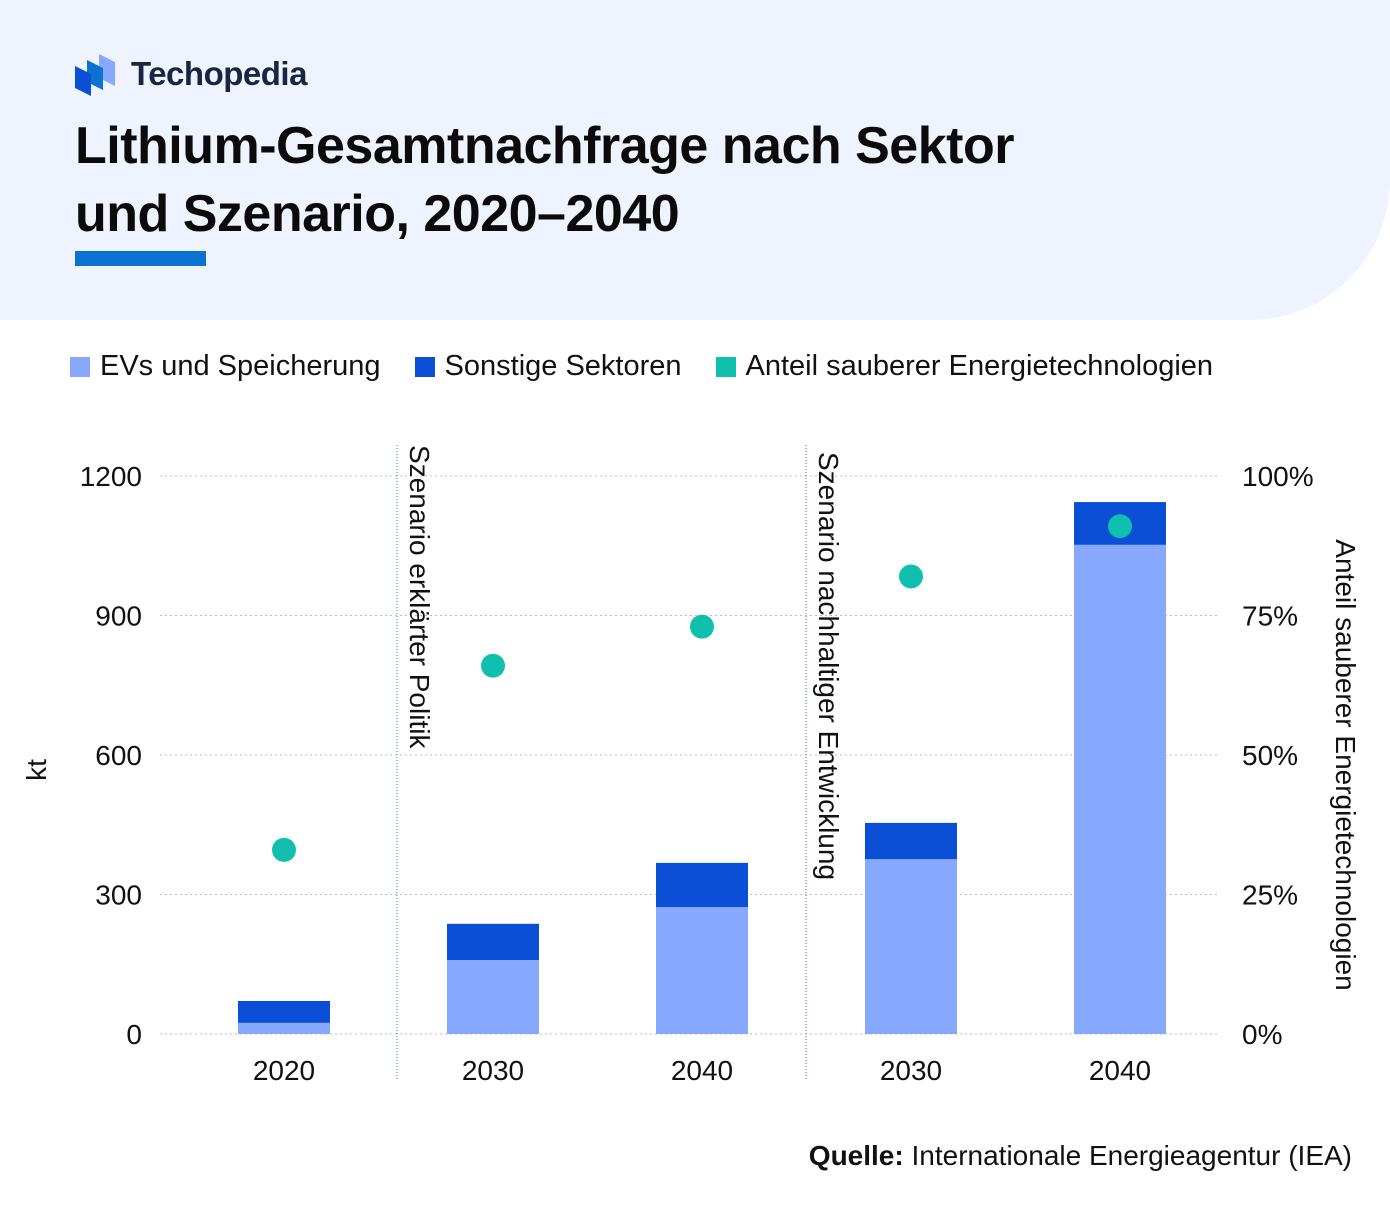  What do you see at coordinates (140, 258) in the screenshot?
I see `title-underline` at bounding box center [140, 258].